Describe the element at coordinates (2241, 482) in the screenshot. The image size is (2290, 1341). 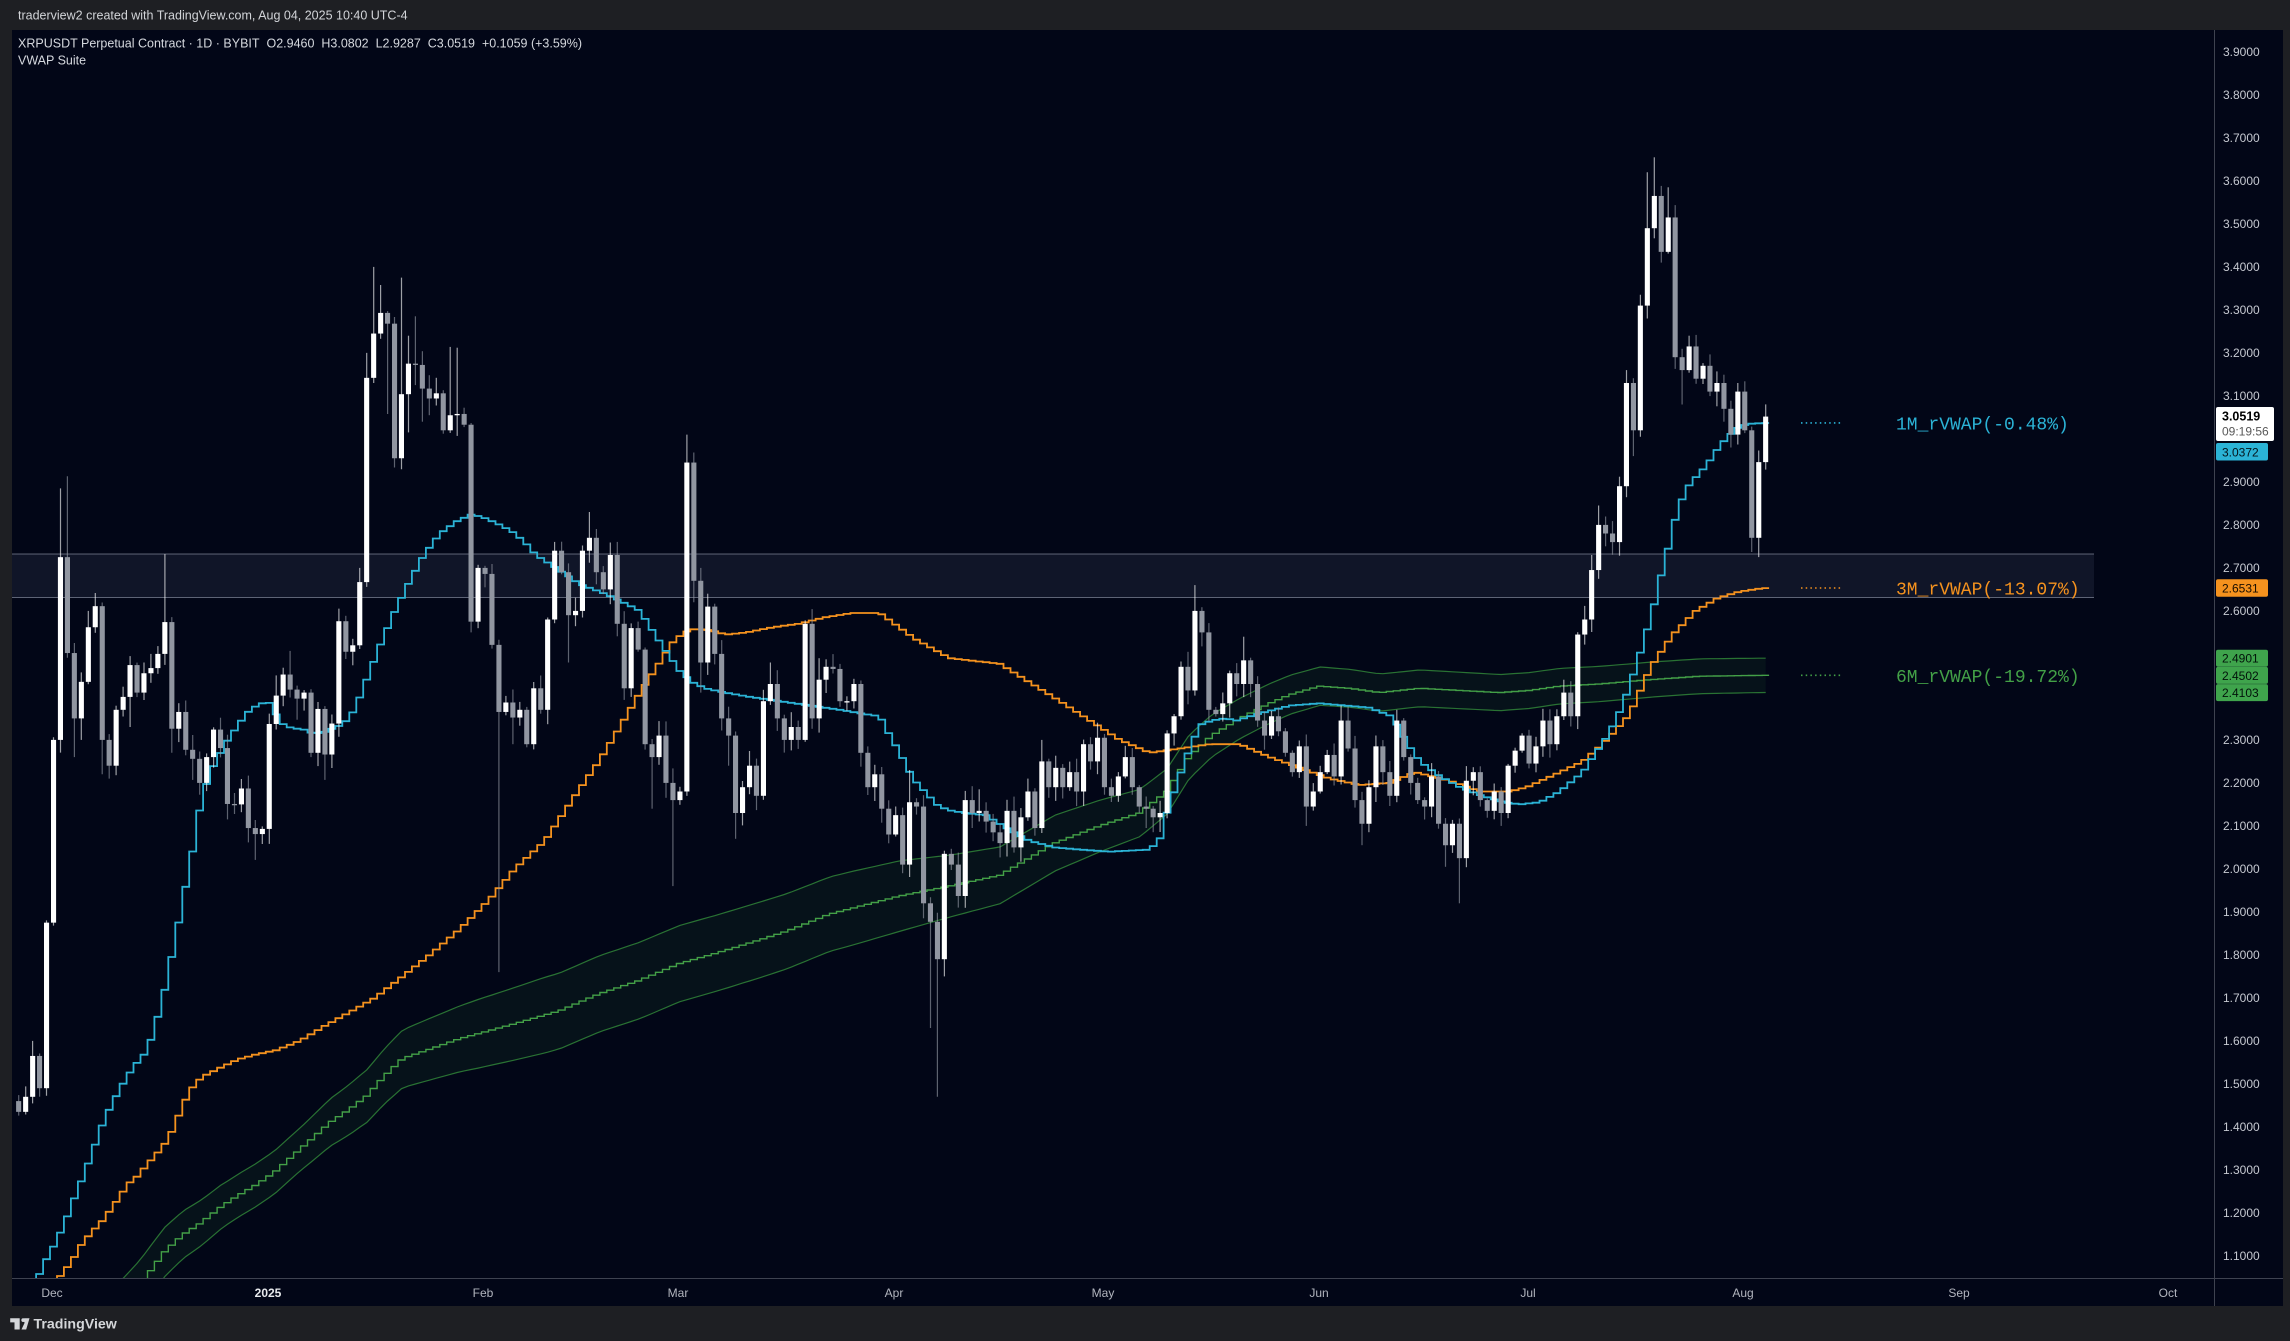
I see `svg-text: 2.9000` at that location.